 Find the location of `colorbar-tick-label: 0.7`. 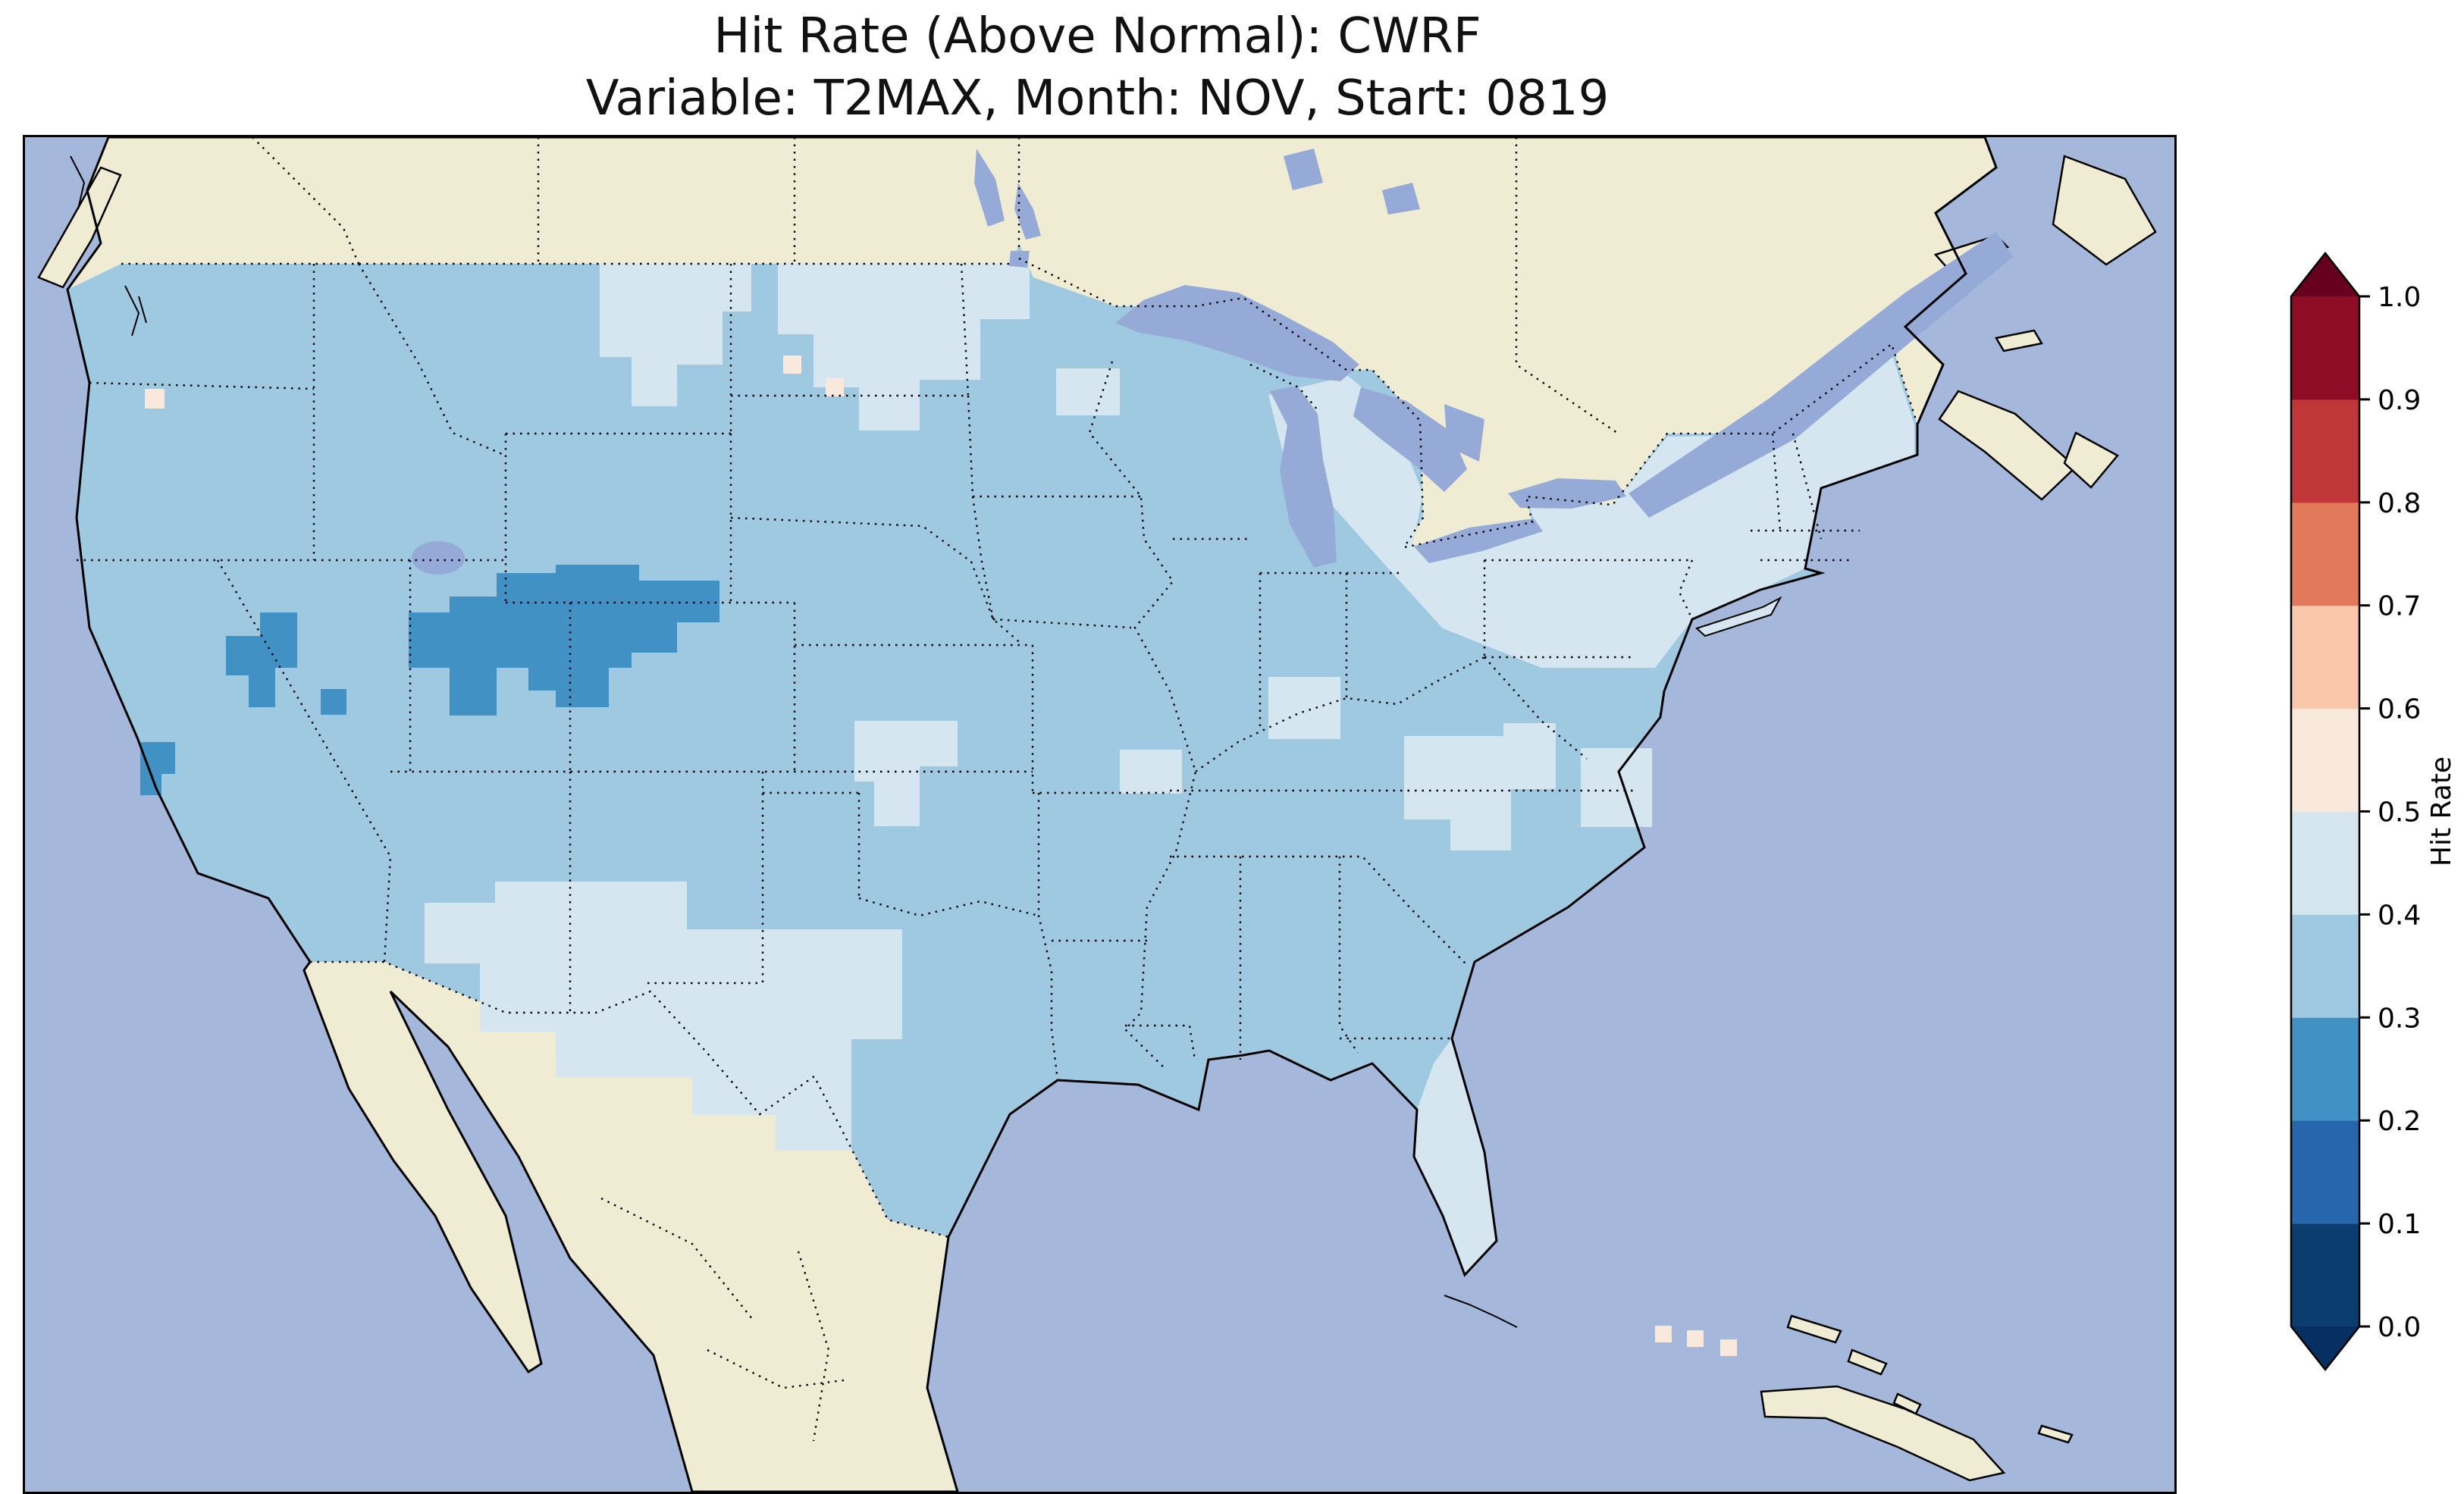

colorbar-tick-label: 0.7 is located at coordinates (2400, 606).